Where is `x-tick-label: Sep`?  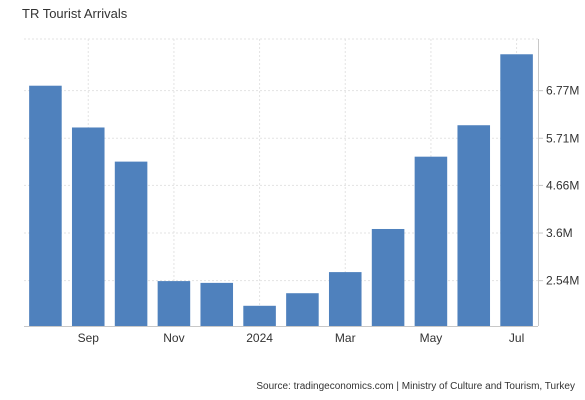 x-tick-label: Sep is located at coordinates (89, 338).